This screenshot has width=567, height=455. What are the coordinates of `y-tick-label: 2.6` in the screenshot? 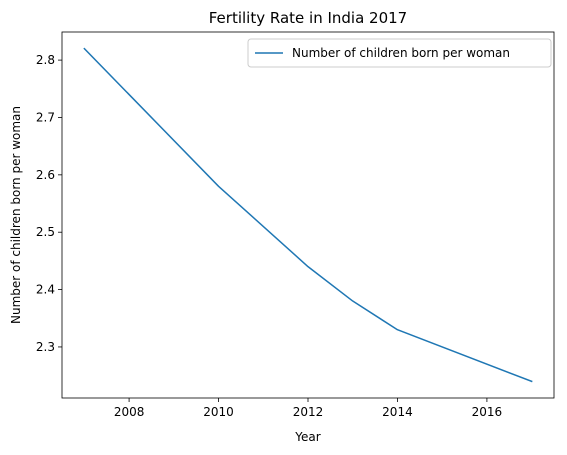 It's located at (45, 175).